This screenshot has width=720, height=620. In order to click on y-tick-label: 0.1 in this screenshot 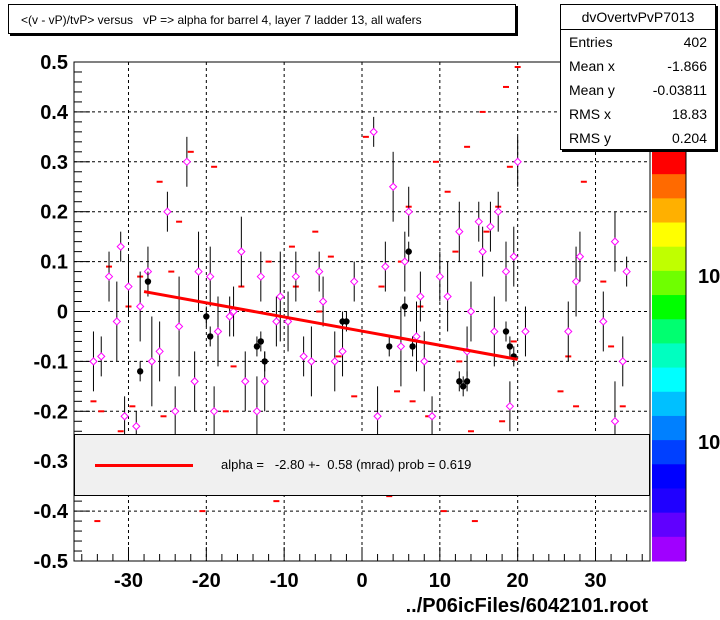, I will do `click(54, 263)`.